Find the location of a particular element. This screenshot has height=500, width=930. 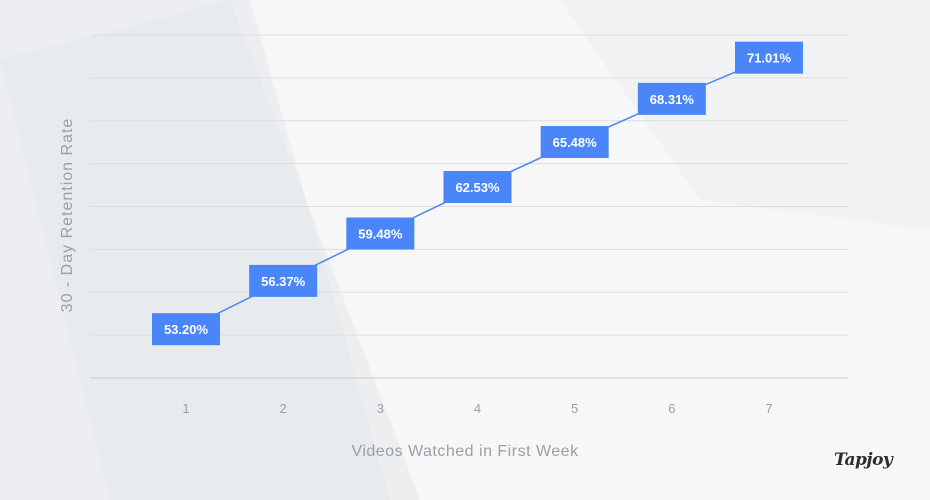

x-tick-labels: 1 2 3 4 5 6 7 is located at coordinates (477, 408).